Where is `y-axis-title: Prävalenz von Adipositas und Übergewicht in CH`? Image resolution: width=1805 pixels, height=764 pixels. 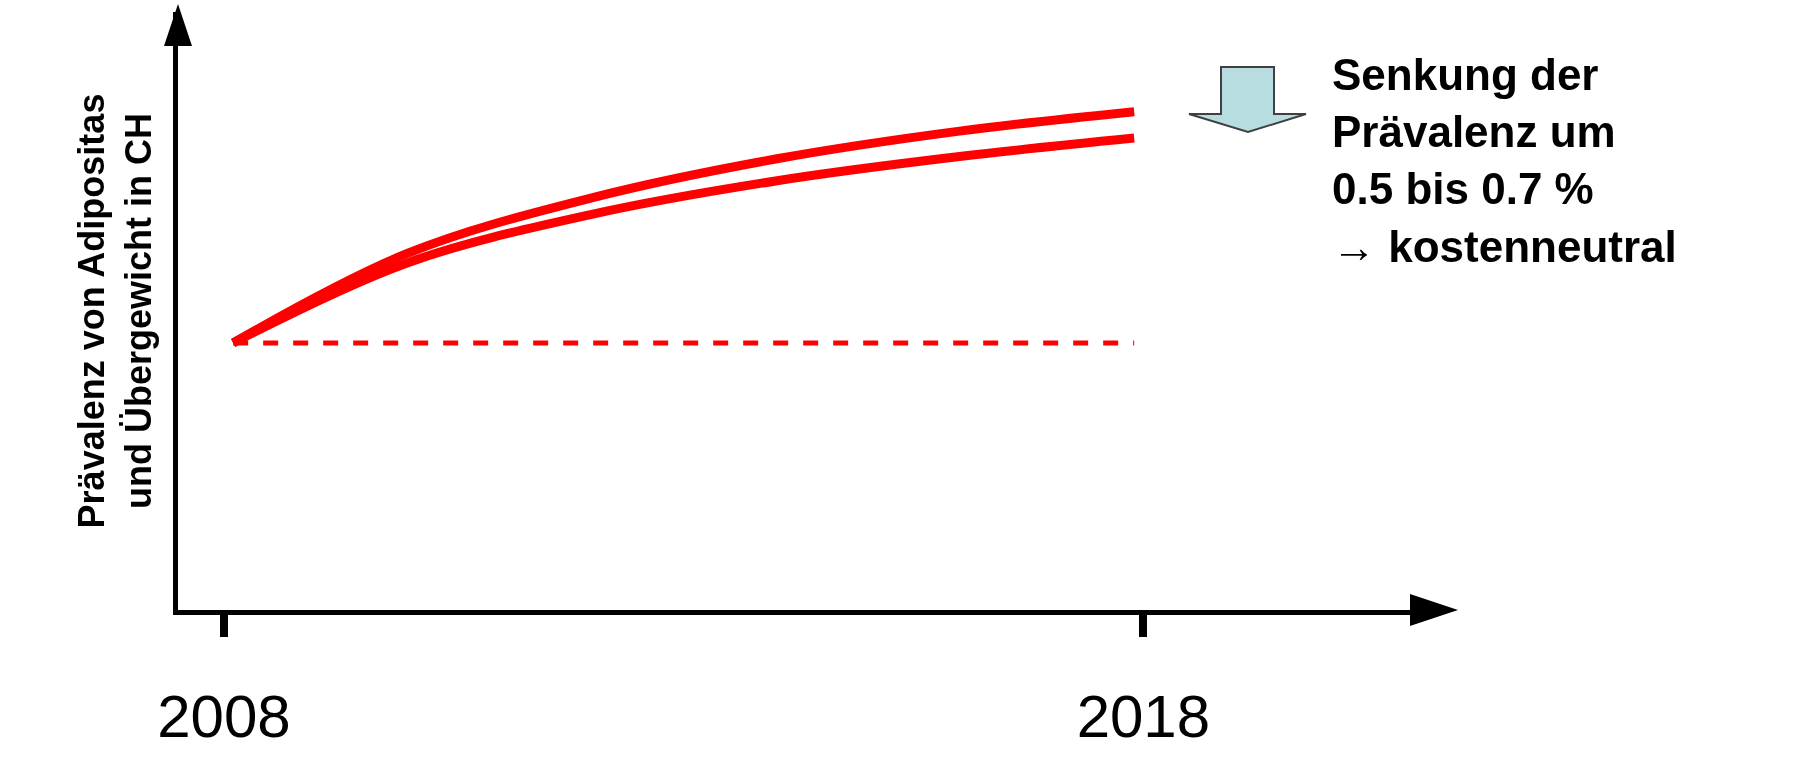
y-axis-title: Prävalenz von Adipositas und Übergewicht in CH is located at coordinates (115, 311).